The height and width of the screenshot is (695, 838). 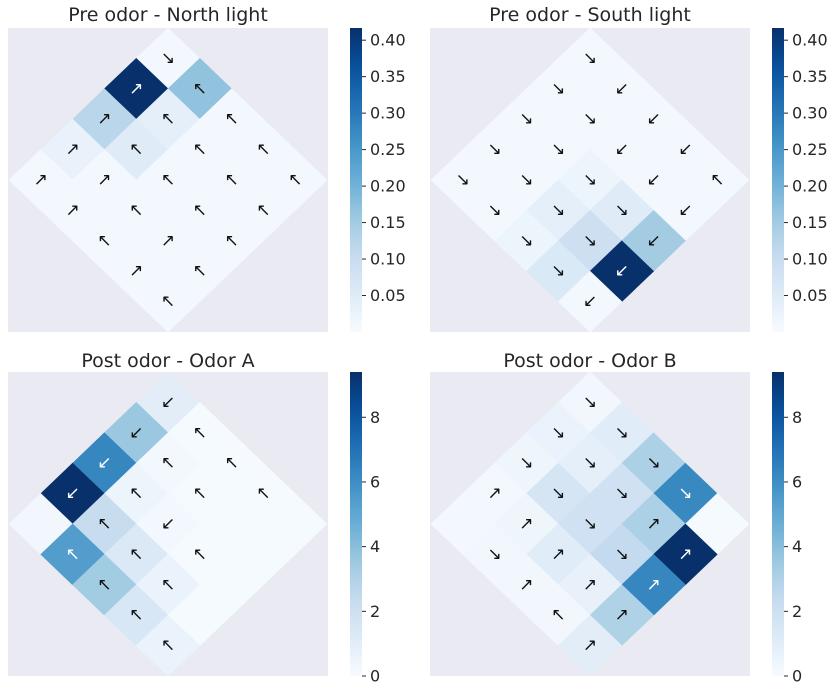 What do you see at coordinates (589, 361) in the screenshot?
I see `panel-title: Post odor - Odor B` at bounding box center [589, 361].